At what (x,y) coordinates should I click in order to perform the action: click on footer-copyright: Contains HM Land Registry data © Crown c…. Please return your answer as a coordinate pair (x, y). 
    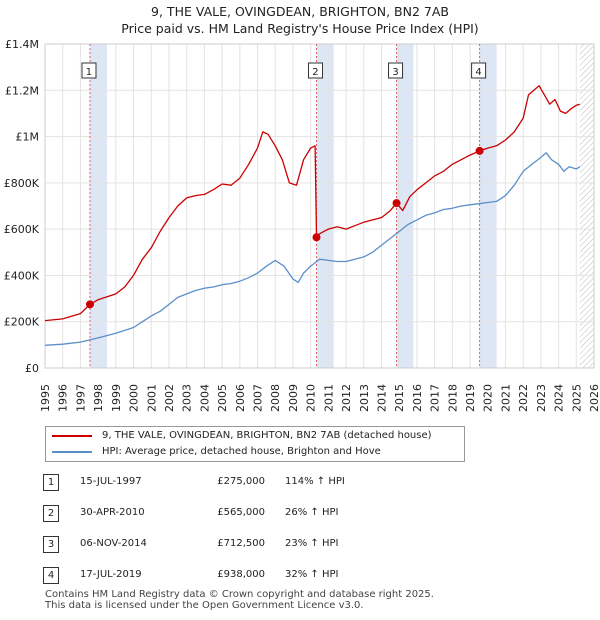
    Looking at the image, I should click on (239, 594).